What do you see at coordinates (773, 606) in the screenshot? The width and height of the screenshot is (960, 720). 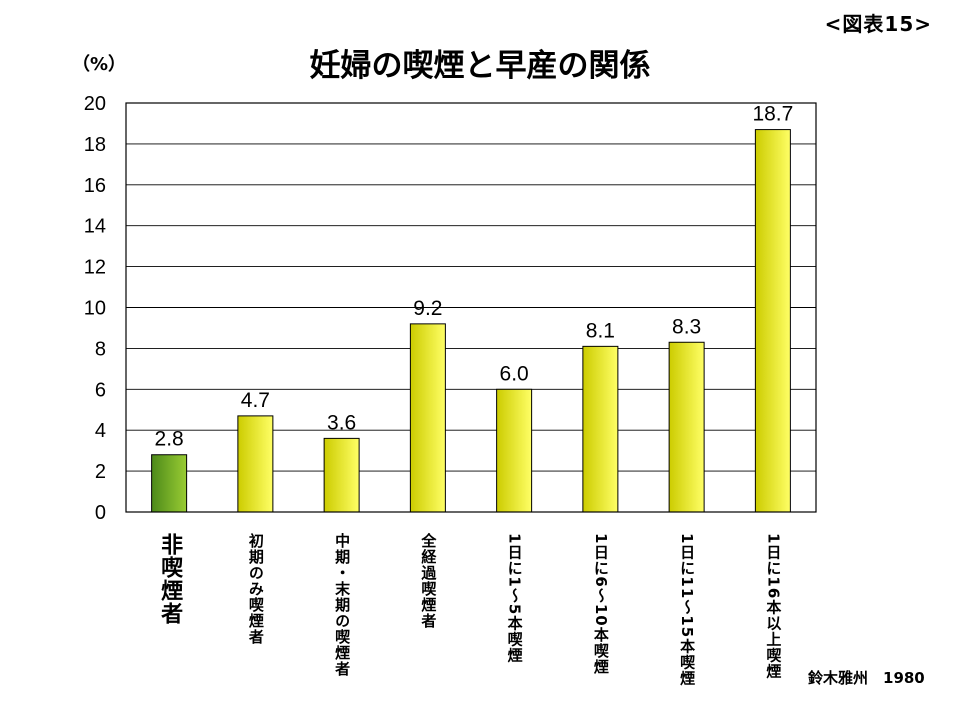 I see `x-category-label: 1日に16本以上喫煙` at bounding box center [773, 606].